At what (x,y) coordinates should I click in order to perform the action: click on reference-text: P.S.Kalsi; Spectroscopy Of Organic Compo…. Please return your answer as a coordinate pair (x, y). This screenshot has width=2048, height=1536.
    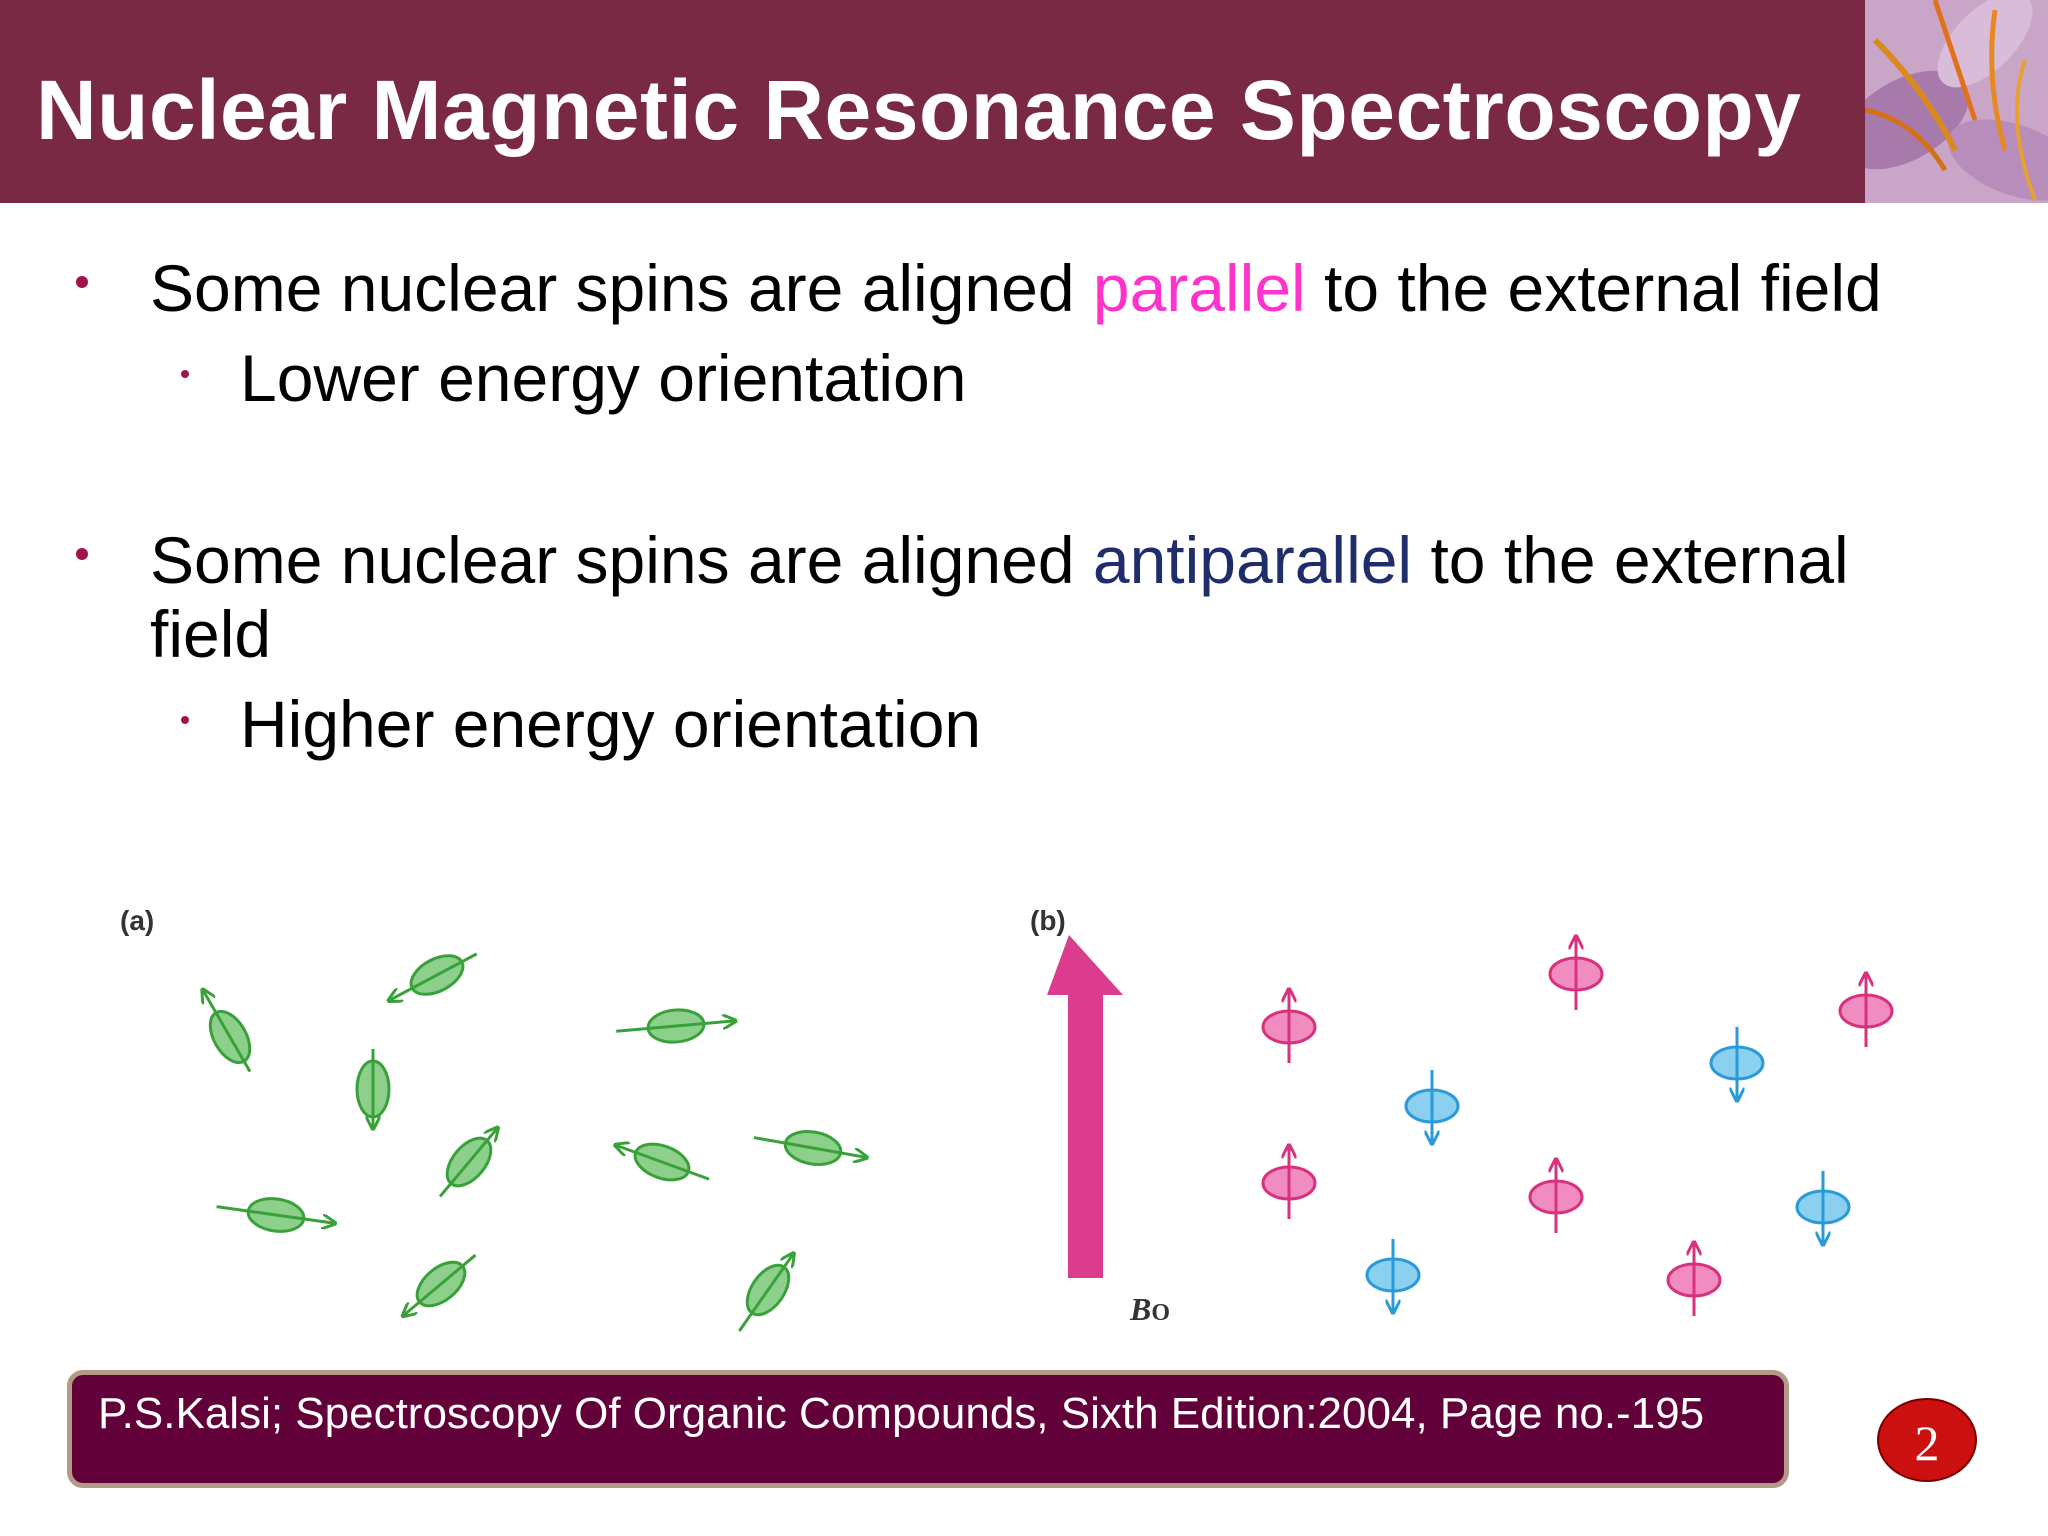
    Looking at the image, I should click on (901, 1413).